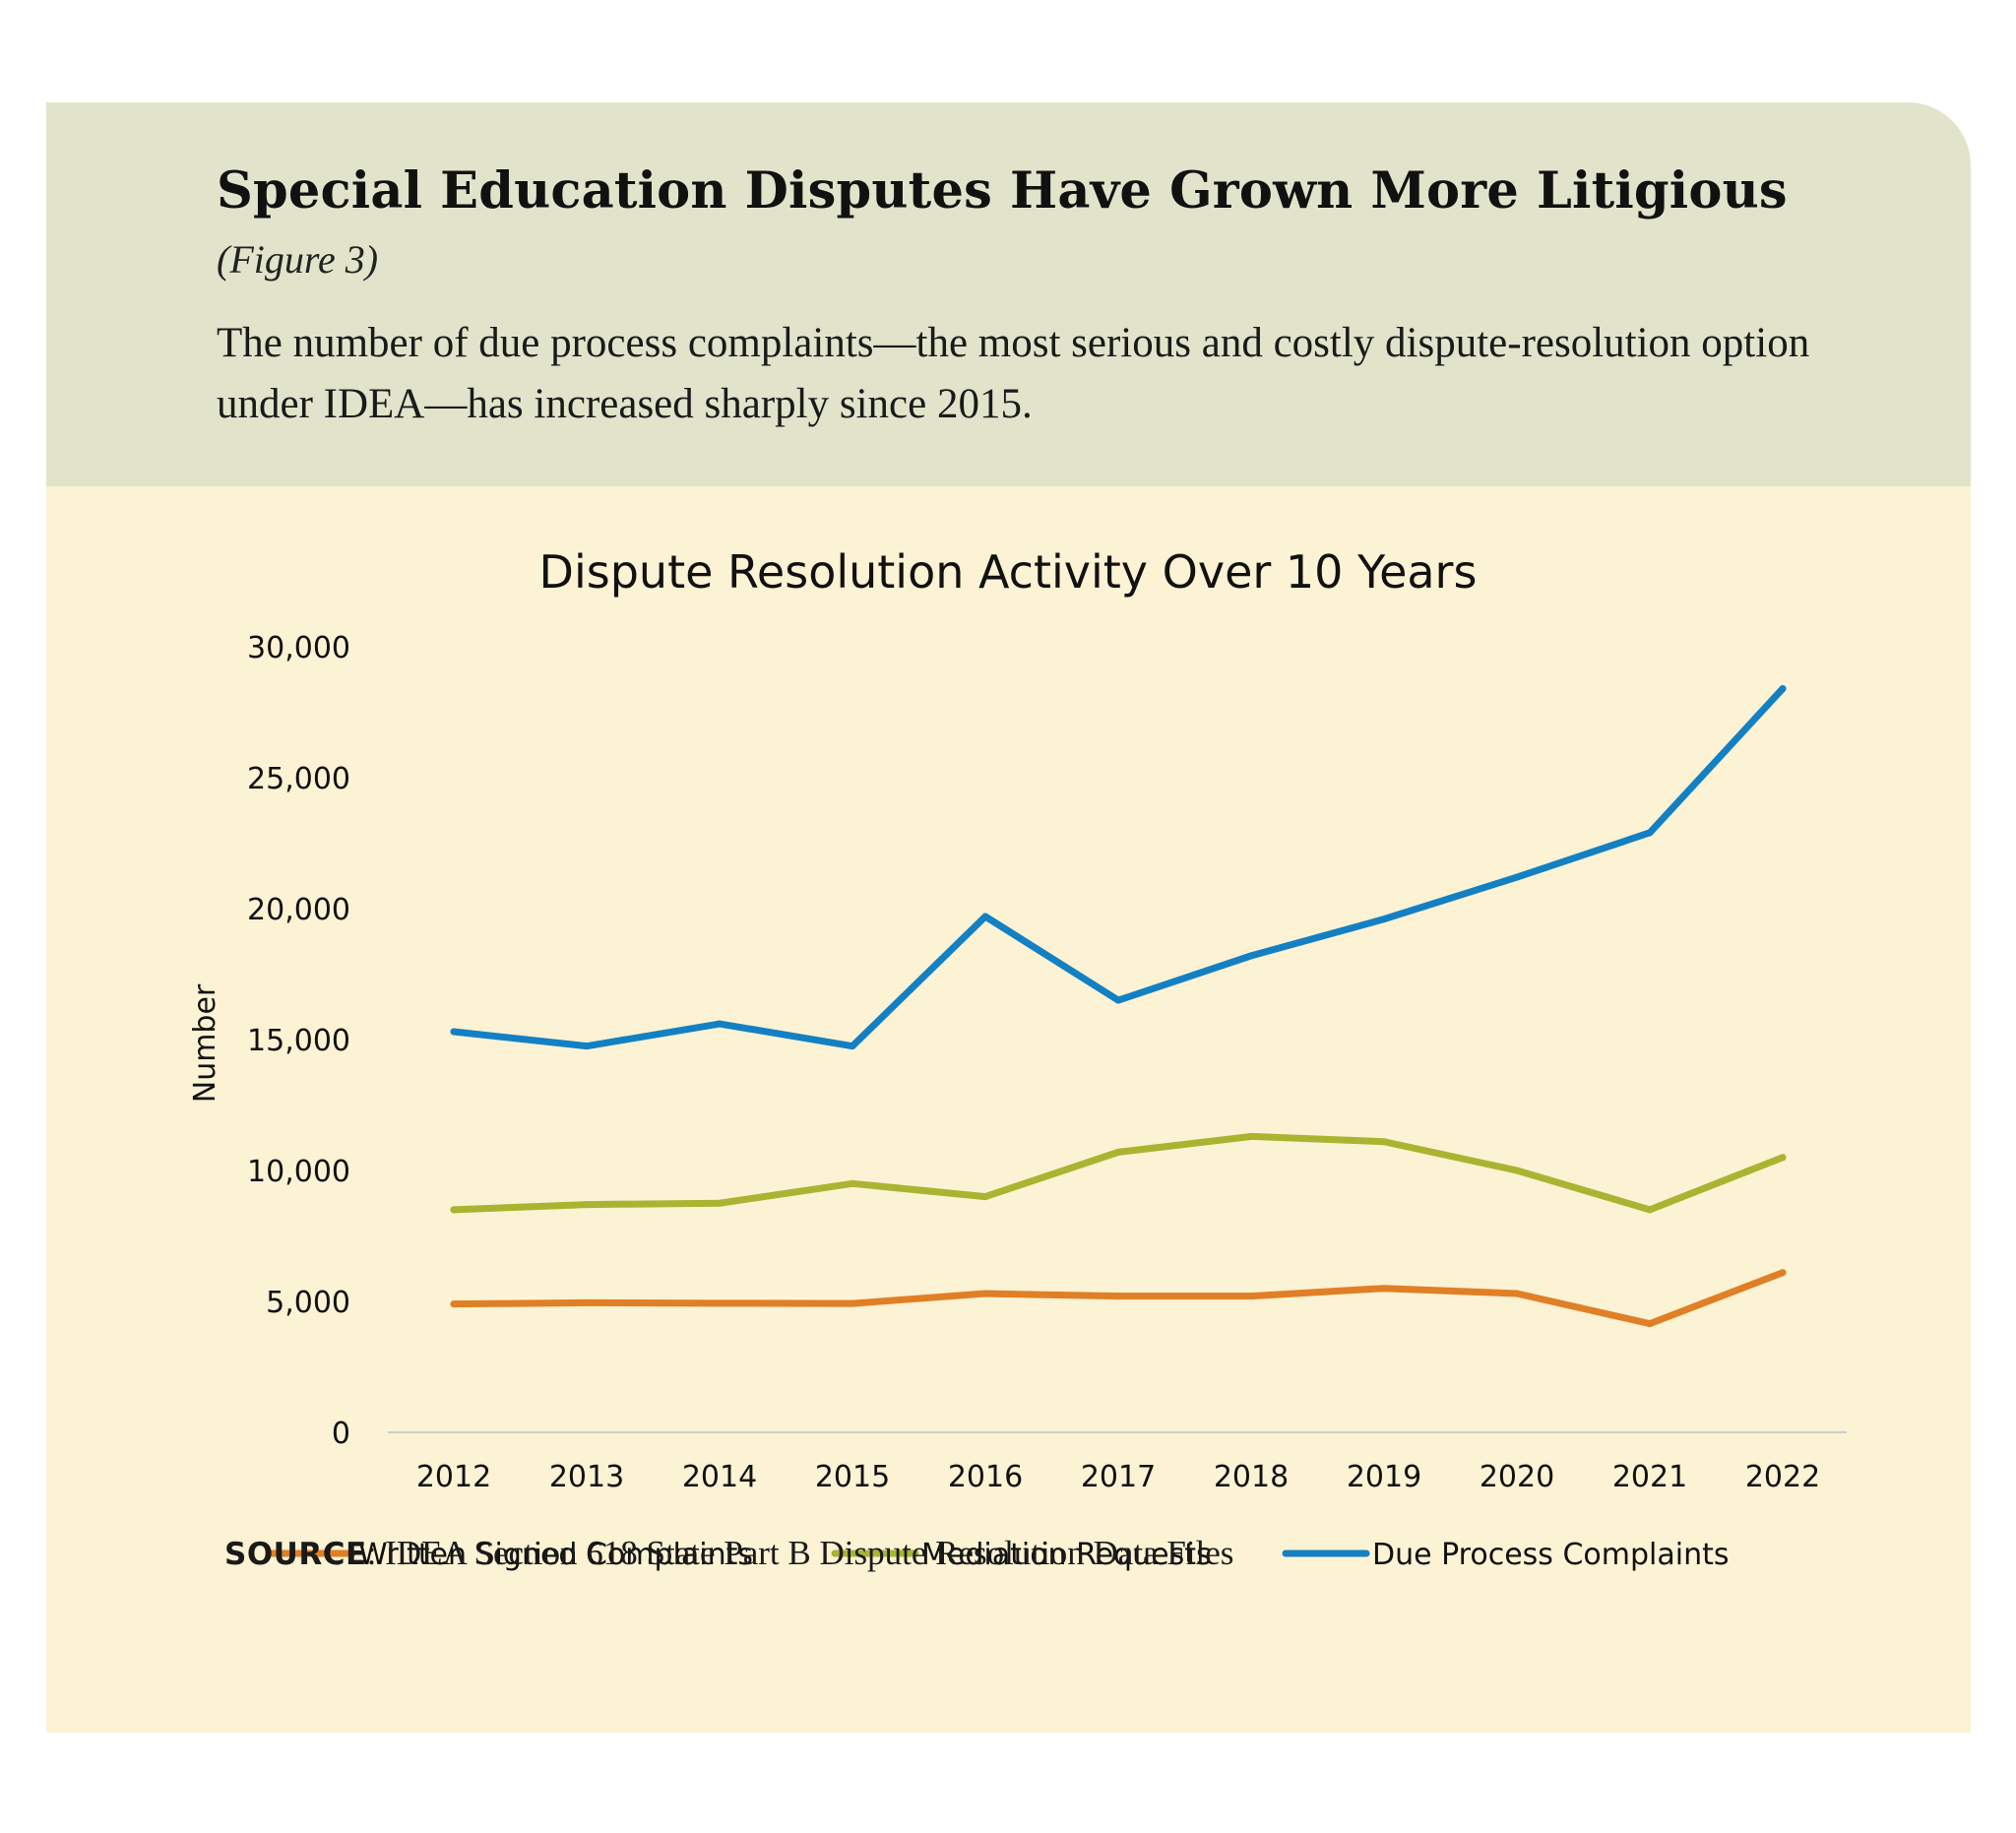 The width and height of the screenshot is (2016, 1833). Describe the element at coordinates (1384, 1477) in the screenshot. I see `x-tick-label: 2019` at that location.